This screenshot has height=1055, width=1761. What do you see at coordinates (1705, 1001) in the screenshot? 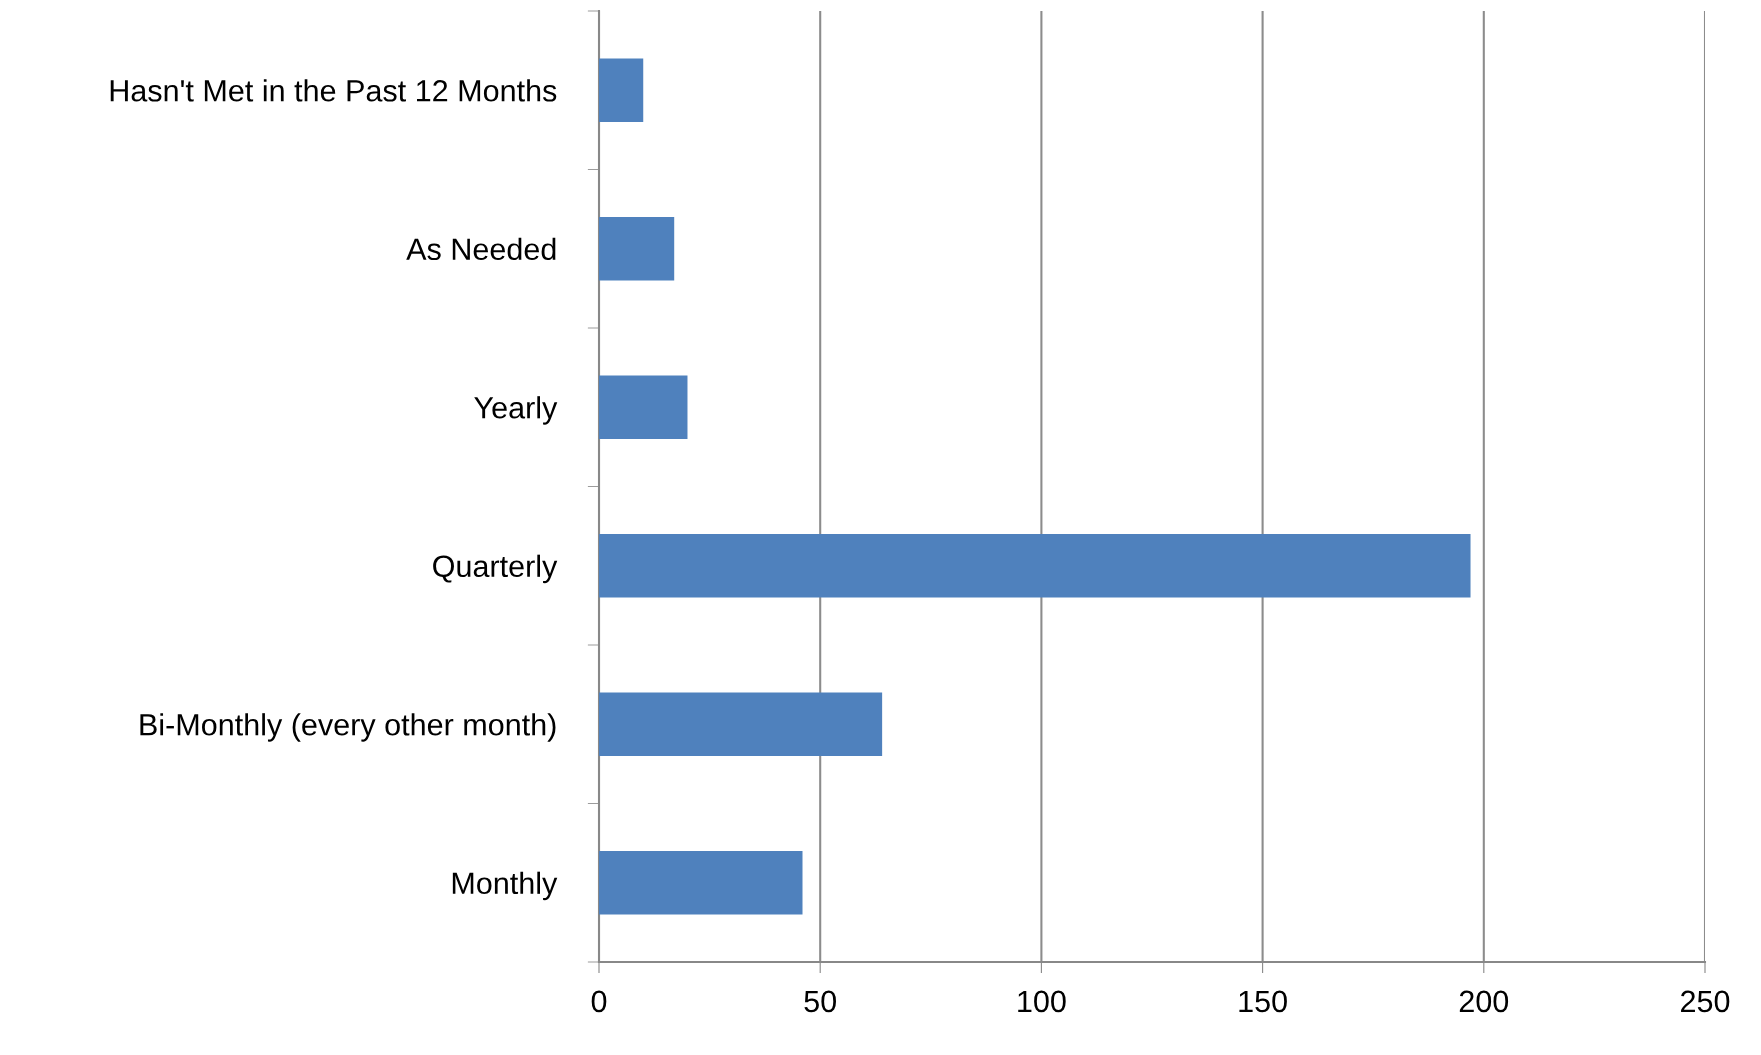
I see `x-tick-label: 250` at bounding box center [1705, 1001].